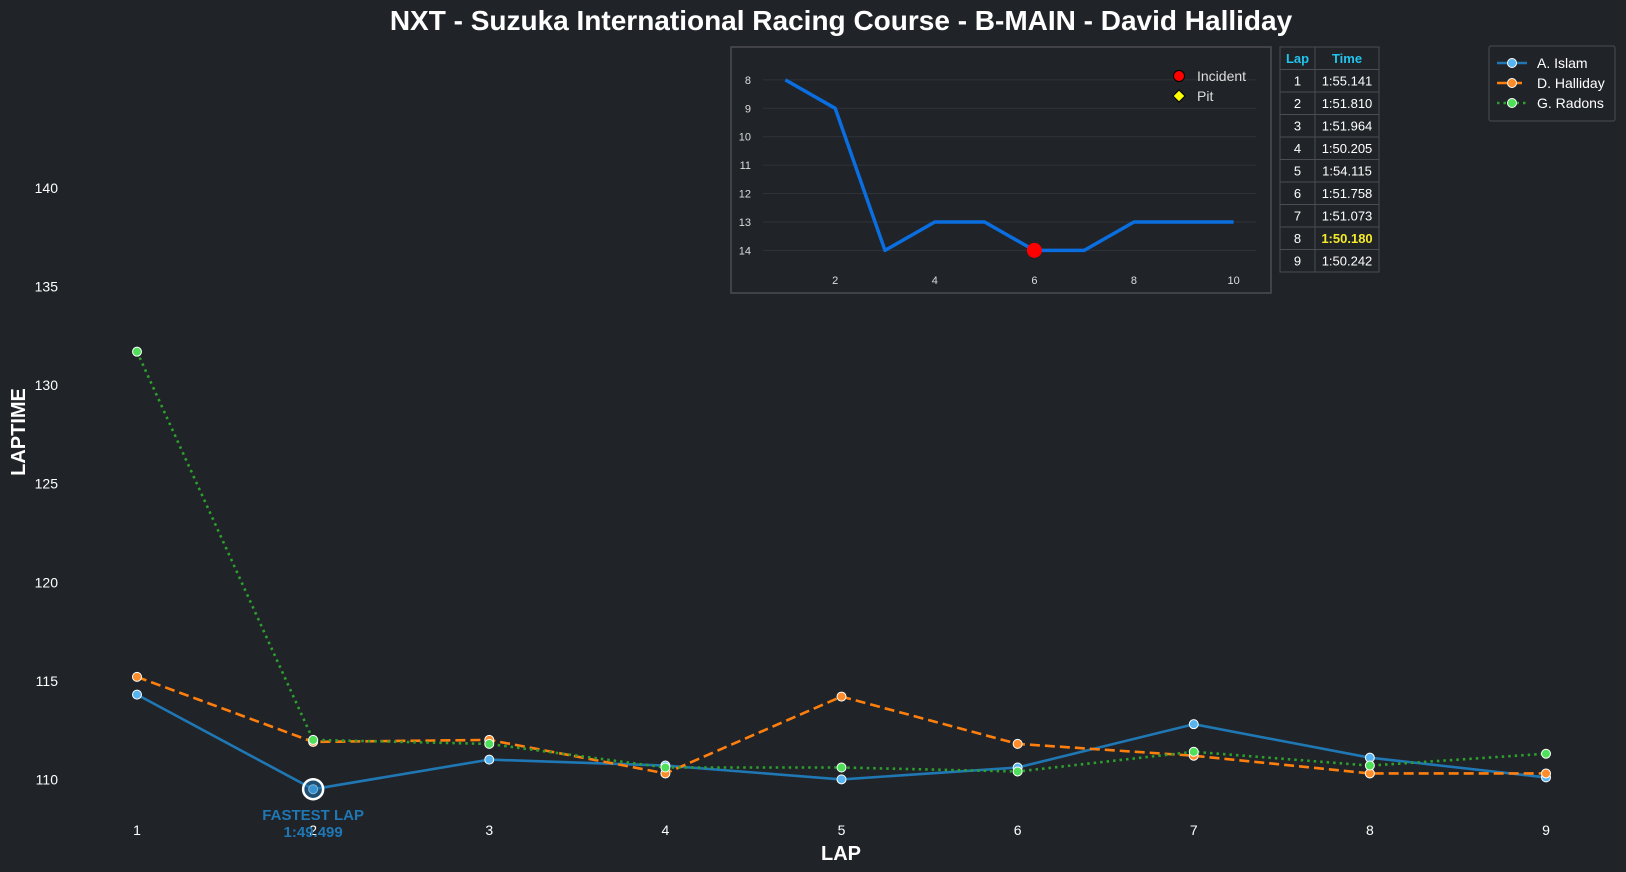 This screenshot has width=1626, height=872. Describe the element at coordinates (1297, 148) in the screenshot. I see `table-lap-cell: 4` at that location.